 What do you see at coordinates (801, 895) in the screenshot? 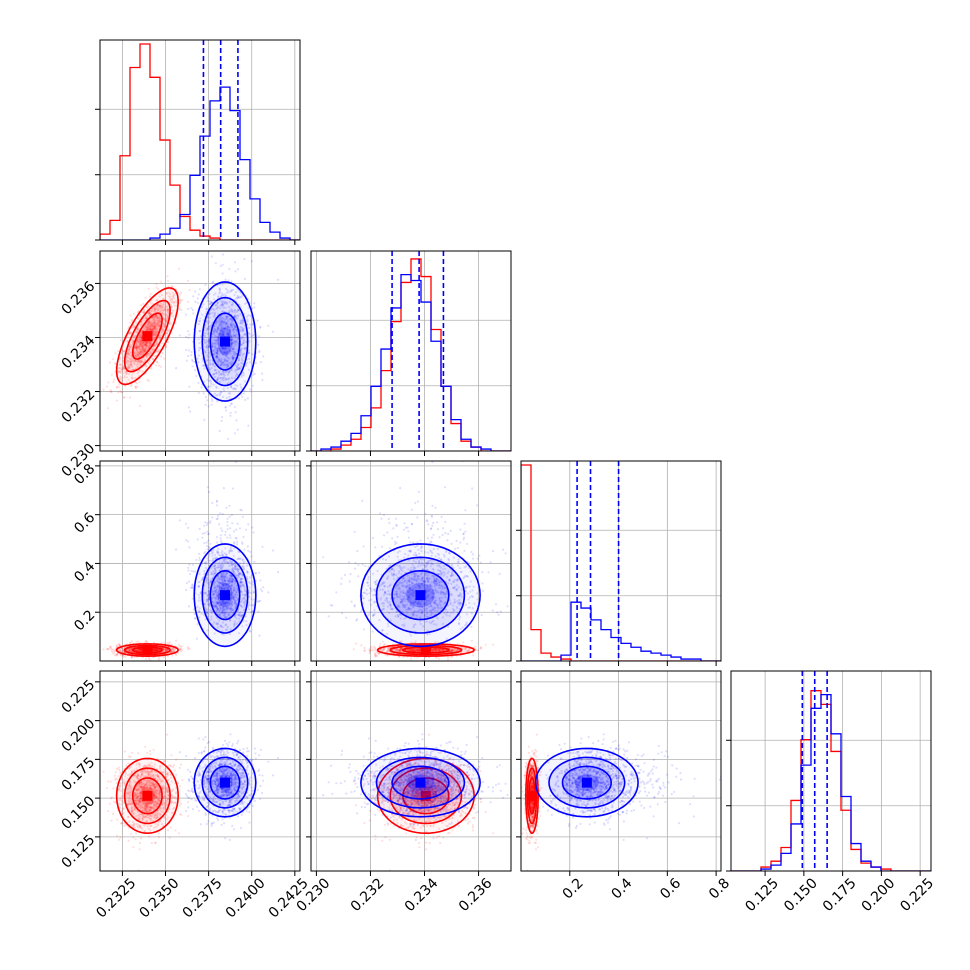
I see `x-tick-label: 0.150` at bounding box center [801, 895].